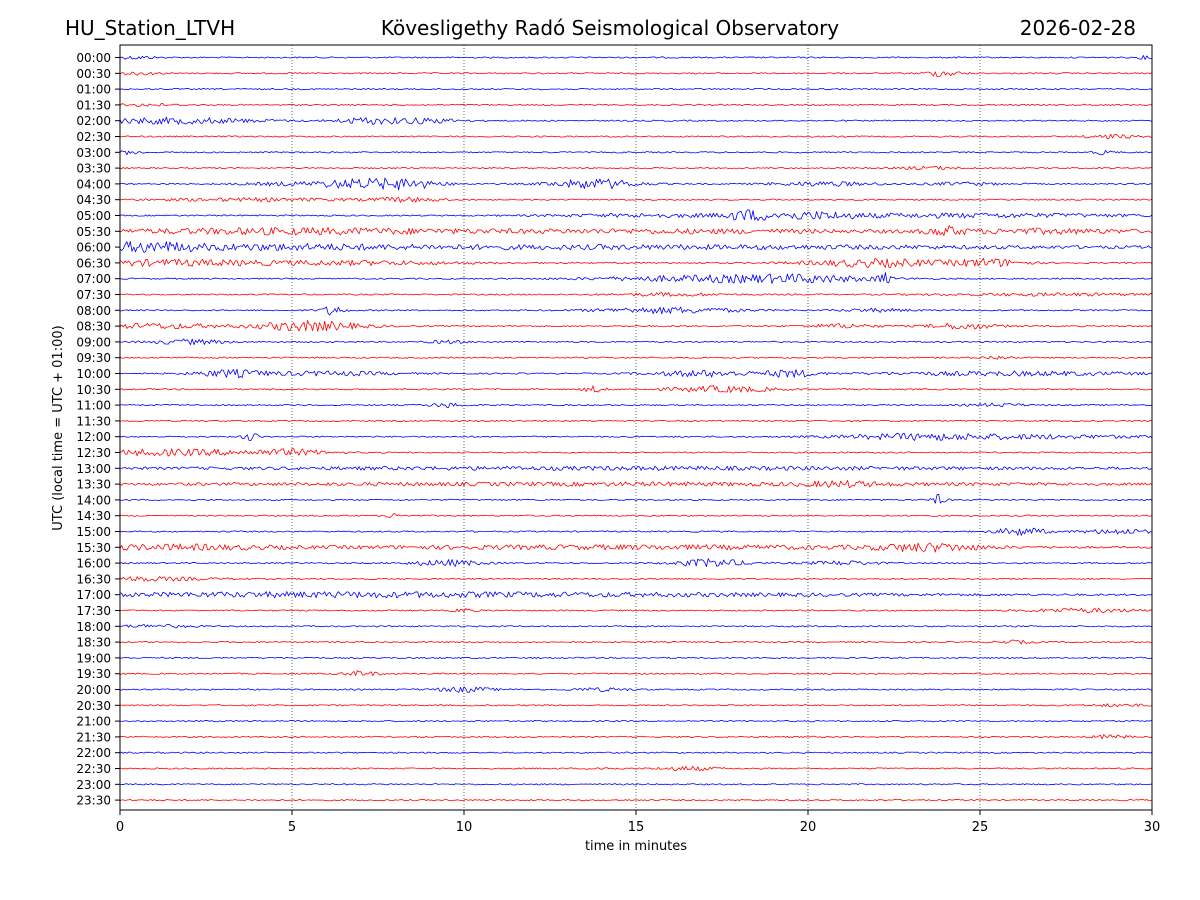  What do you see at coordinates (93, 532) in the screenshot?
I see `y-tick-label: 15:00` at bounding box center [93, 532].